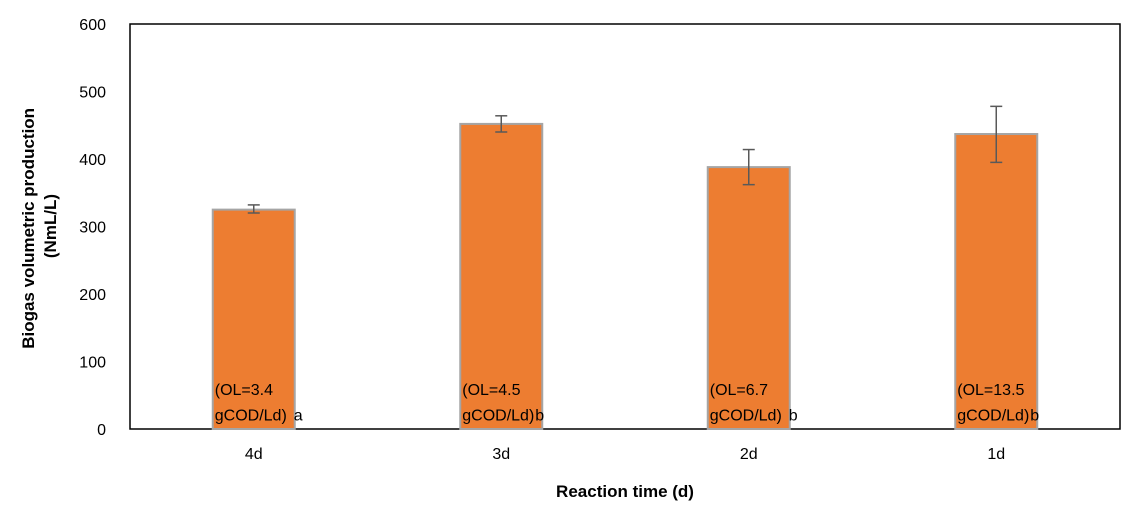  What do you see at coordinates (298, 416) in the screenshot?
I see `significance-letter: a` at bounding box center [298, 416].